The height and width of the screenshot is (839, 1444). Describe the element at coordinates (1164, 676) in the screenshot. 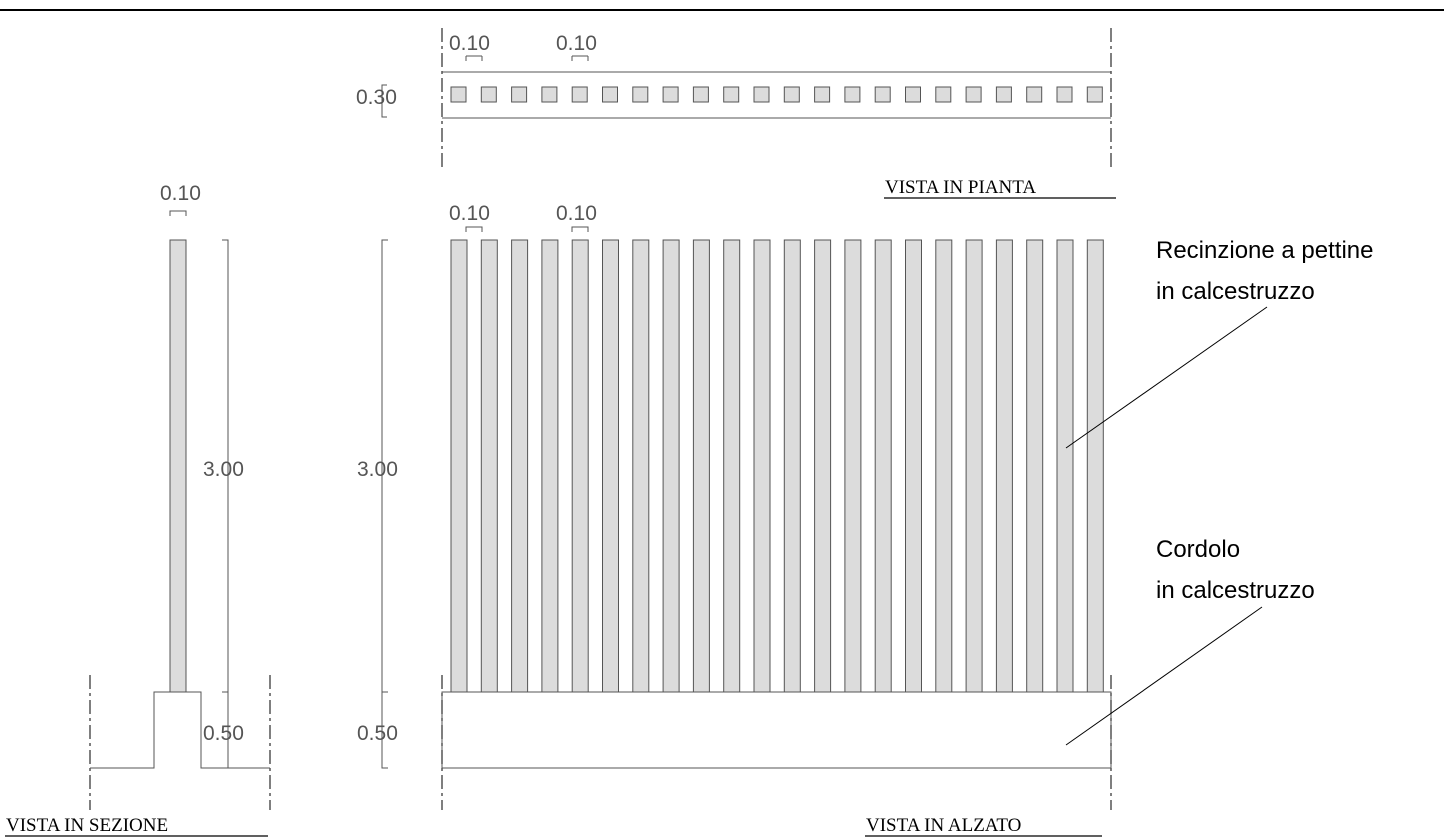

I see `curb-leader-line` at that location.